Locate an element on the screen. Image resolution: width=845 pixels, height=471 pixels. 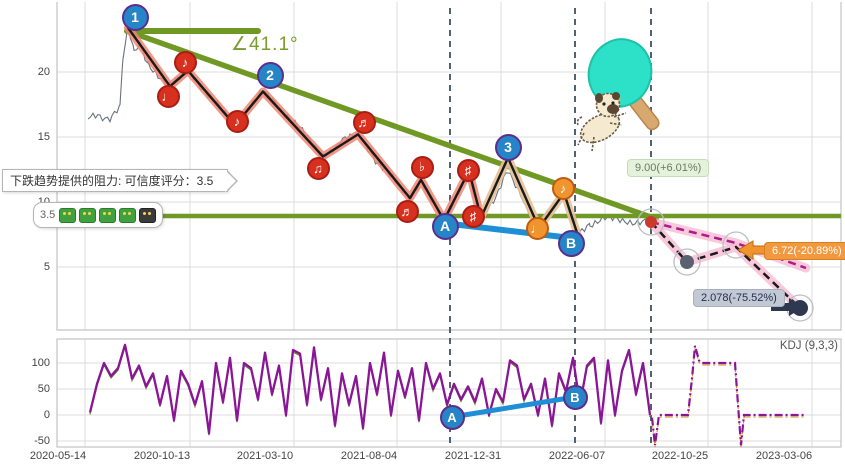
price-target-label-up: 9.00(+6.01%) is located at coordinates (668, 168).